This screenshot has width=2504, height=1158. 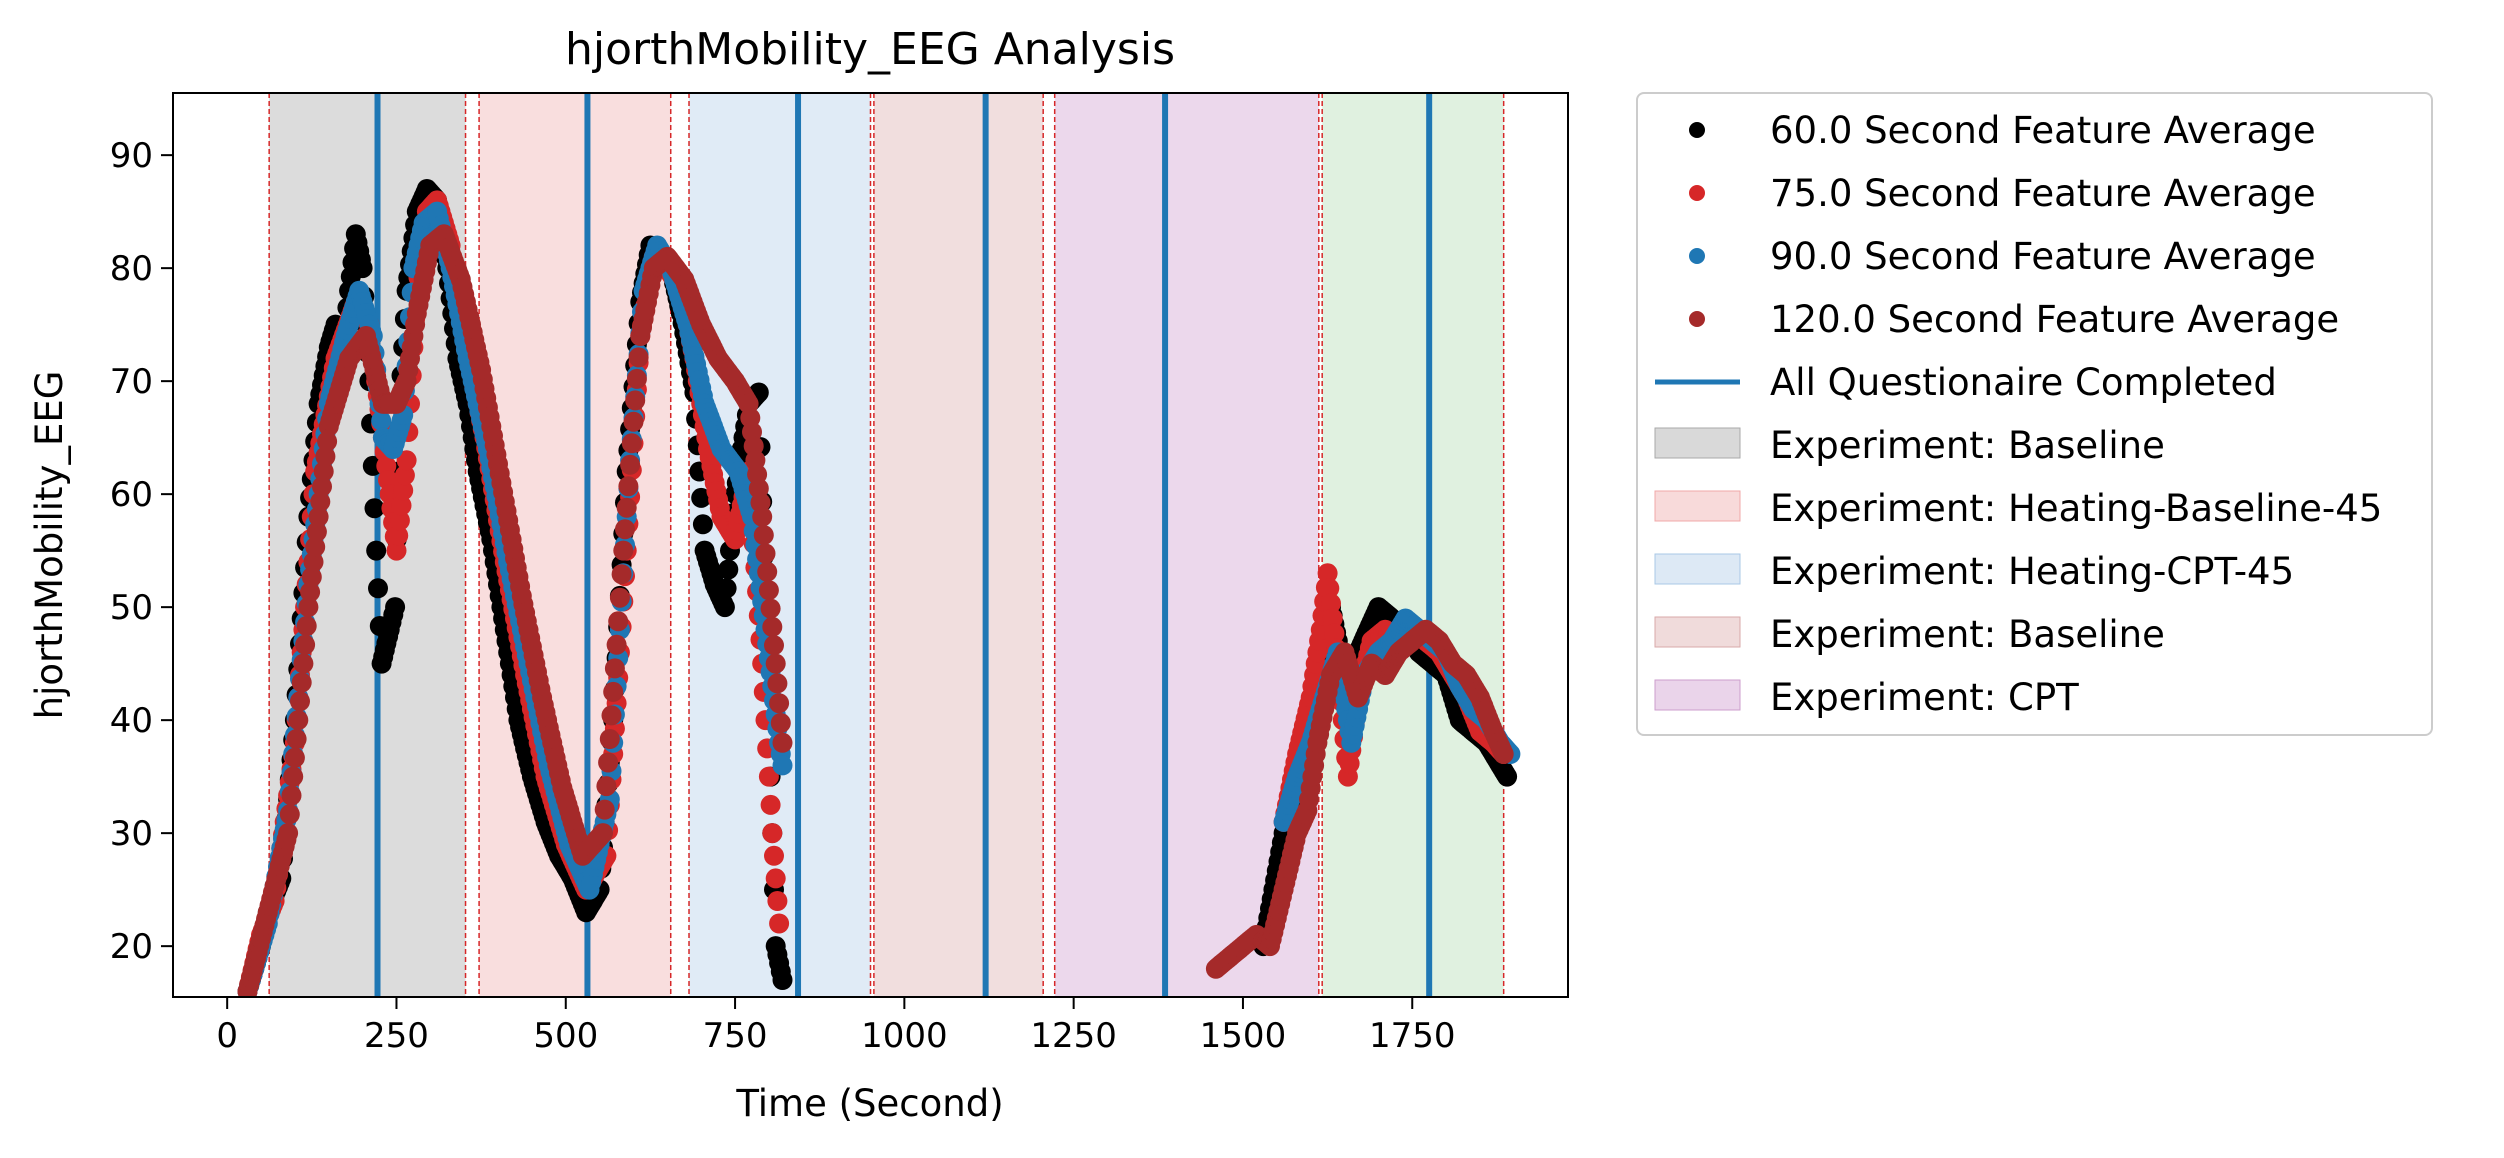 I want to click on legend-label-heating-baseline: Experiment: Heating-Baseline-45, so click(x=2076, y=508).